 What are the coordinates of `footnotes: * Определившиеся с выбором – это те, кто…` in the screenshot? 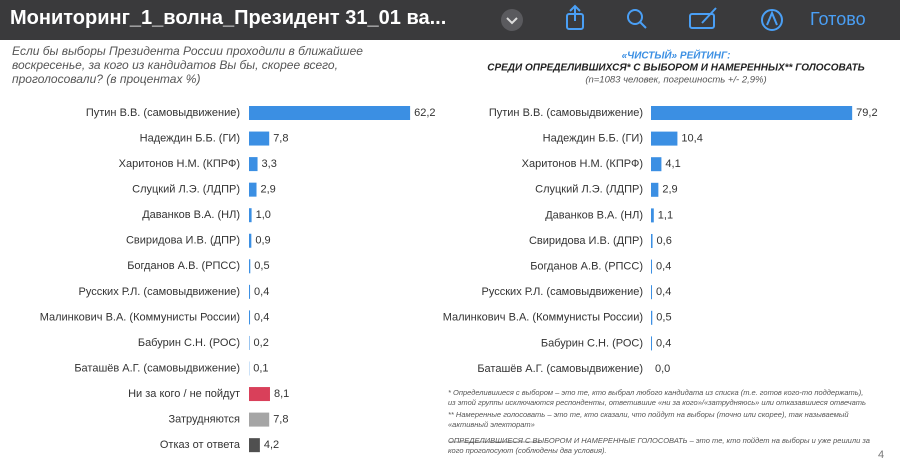 It's located at (660, 423).